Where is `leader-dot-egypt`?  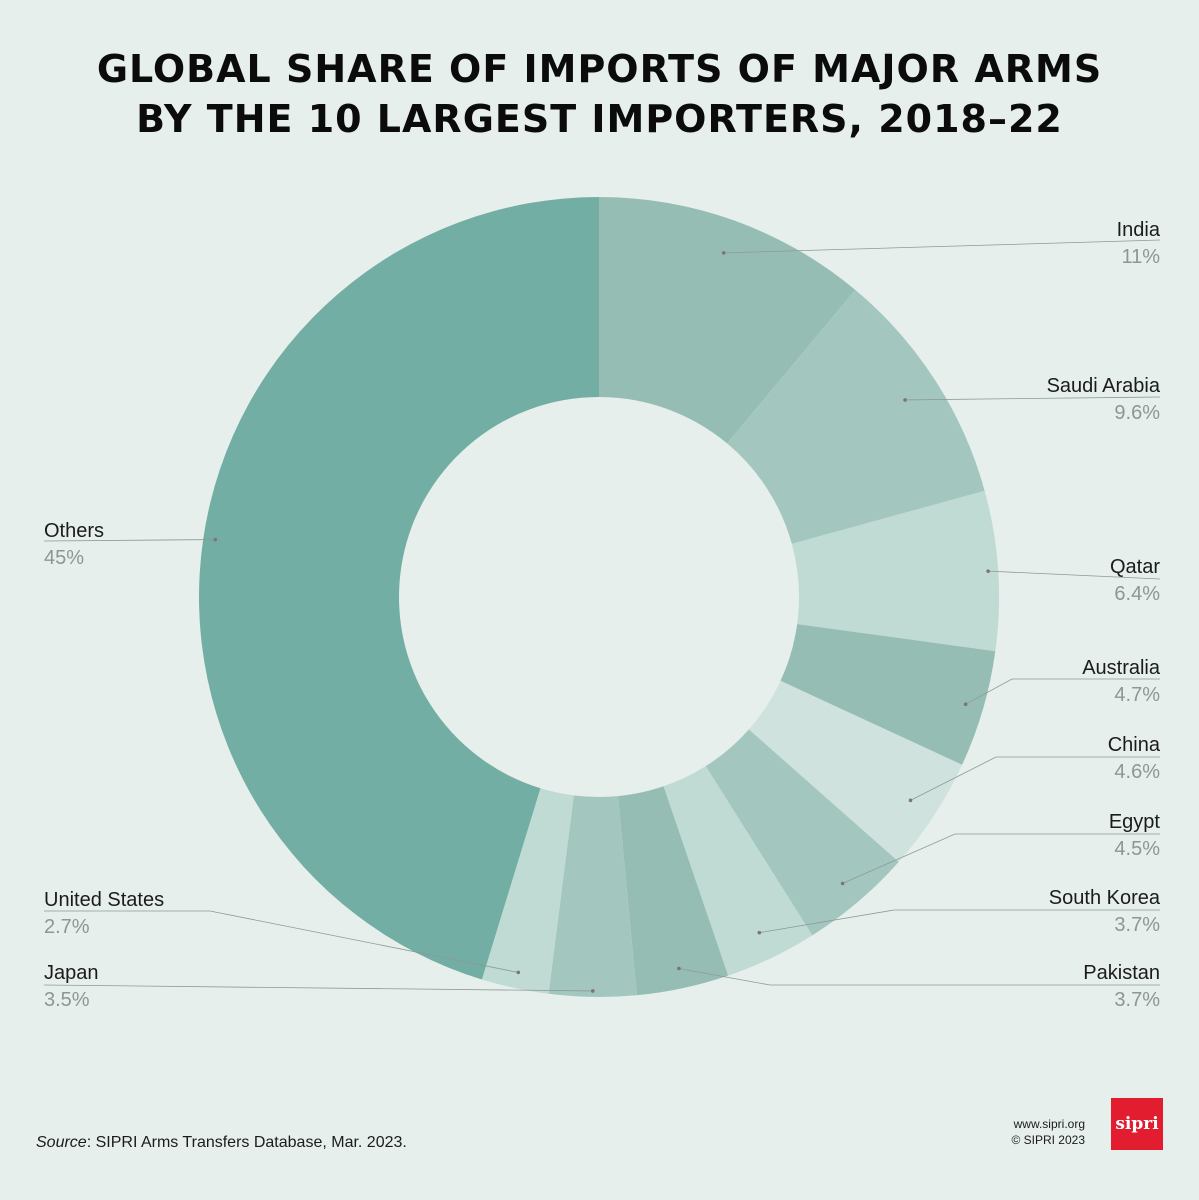 leader-dot-egypt is located at coordinates (842, 883).